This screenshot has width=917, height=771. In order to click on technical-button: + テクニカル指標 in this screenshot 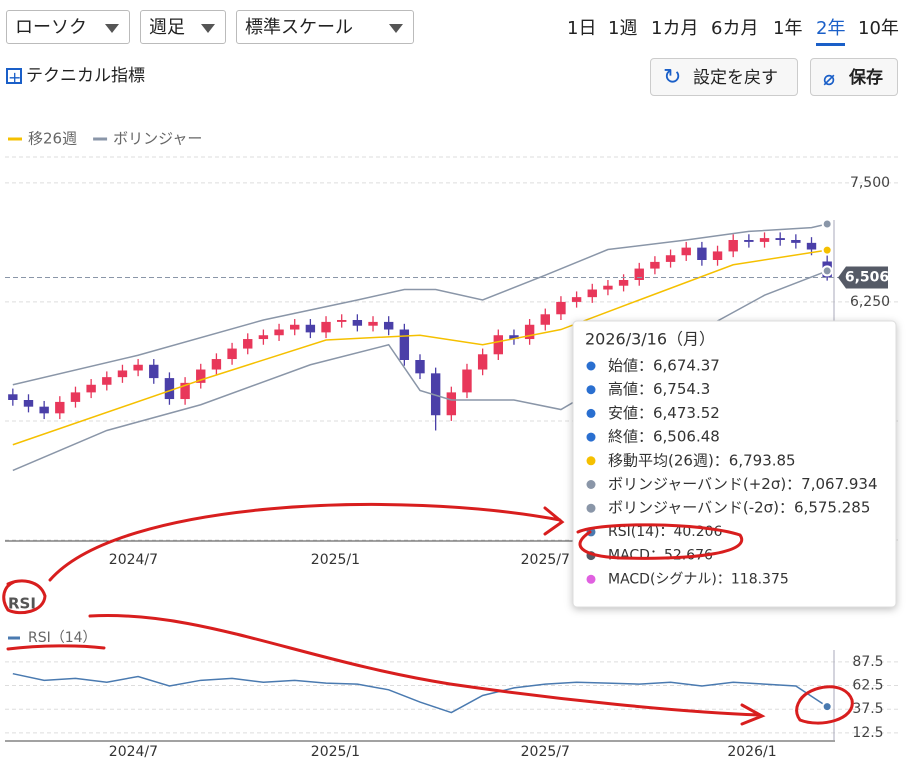, I will do `click(75, 76)`.